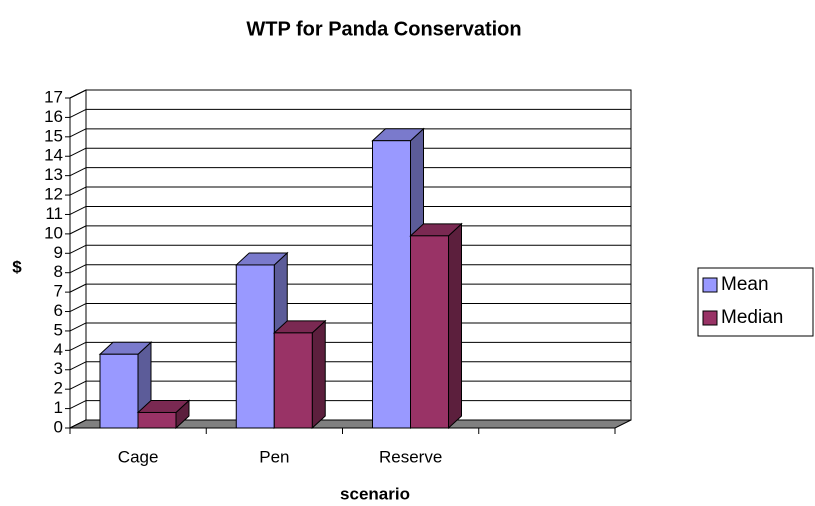 The image size is (815, 506). Describe the element at coordinates (53, 155) in the screenshot. I see `y-tick-label: 14` at that location.